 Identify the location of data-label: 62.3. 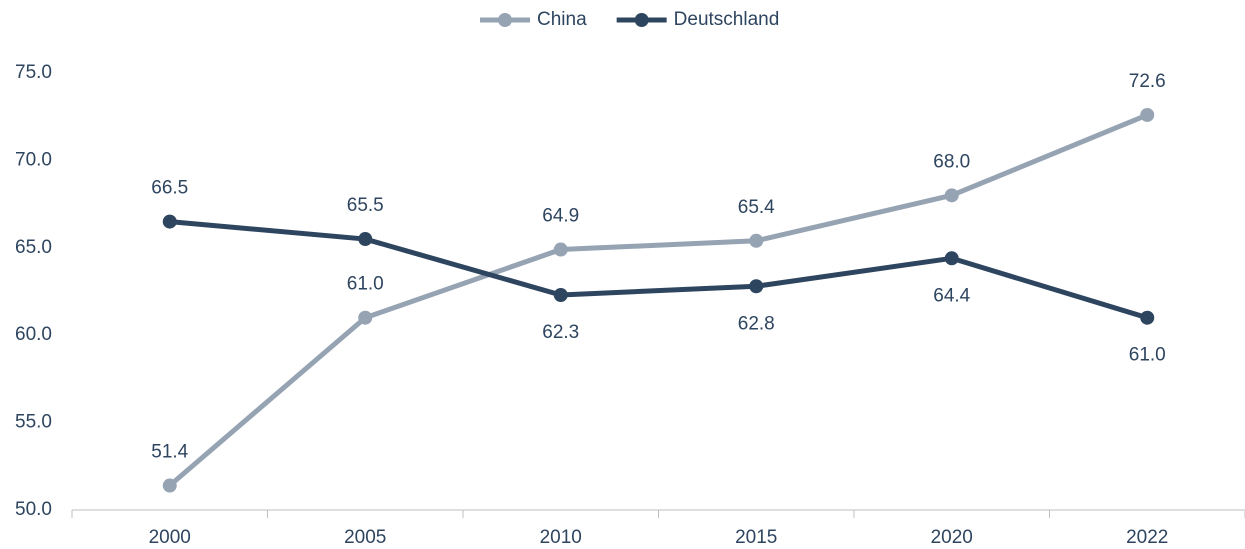
(560, 332).